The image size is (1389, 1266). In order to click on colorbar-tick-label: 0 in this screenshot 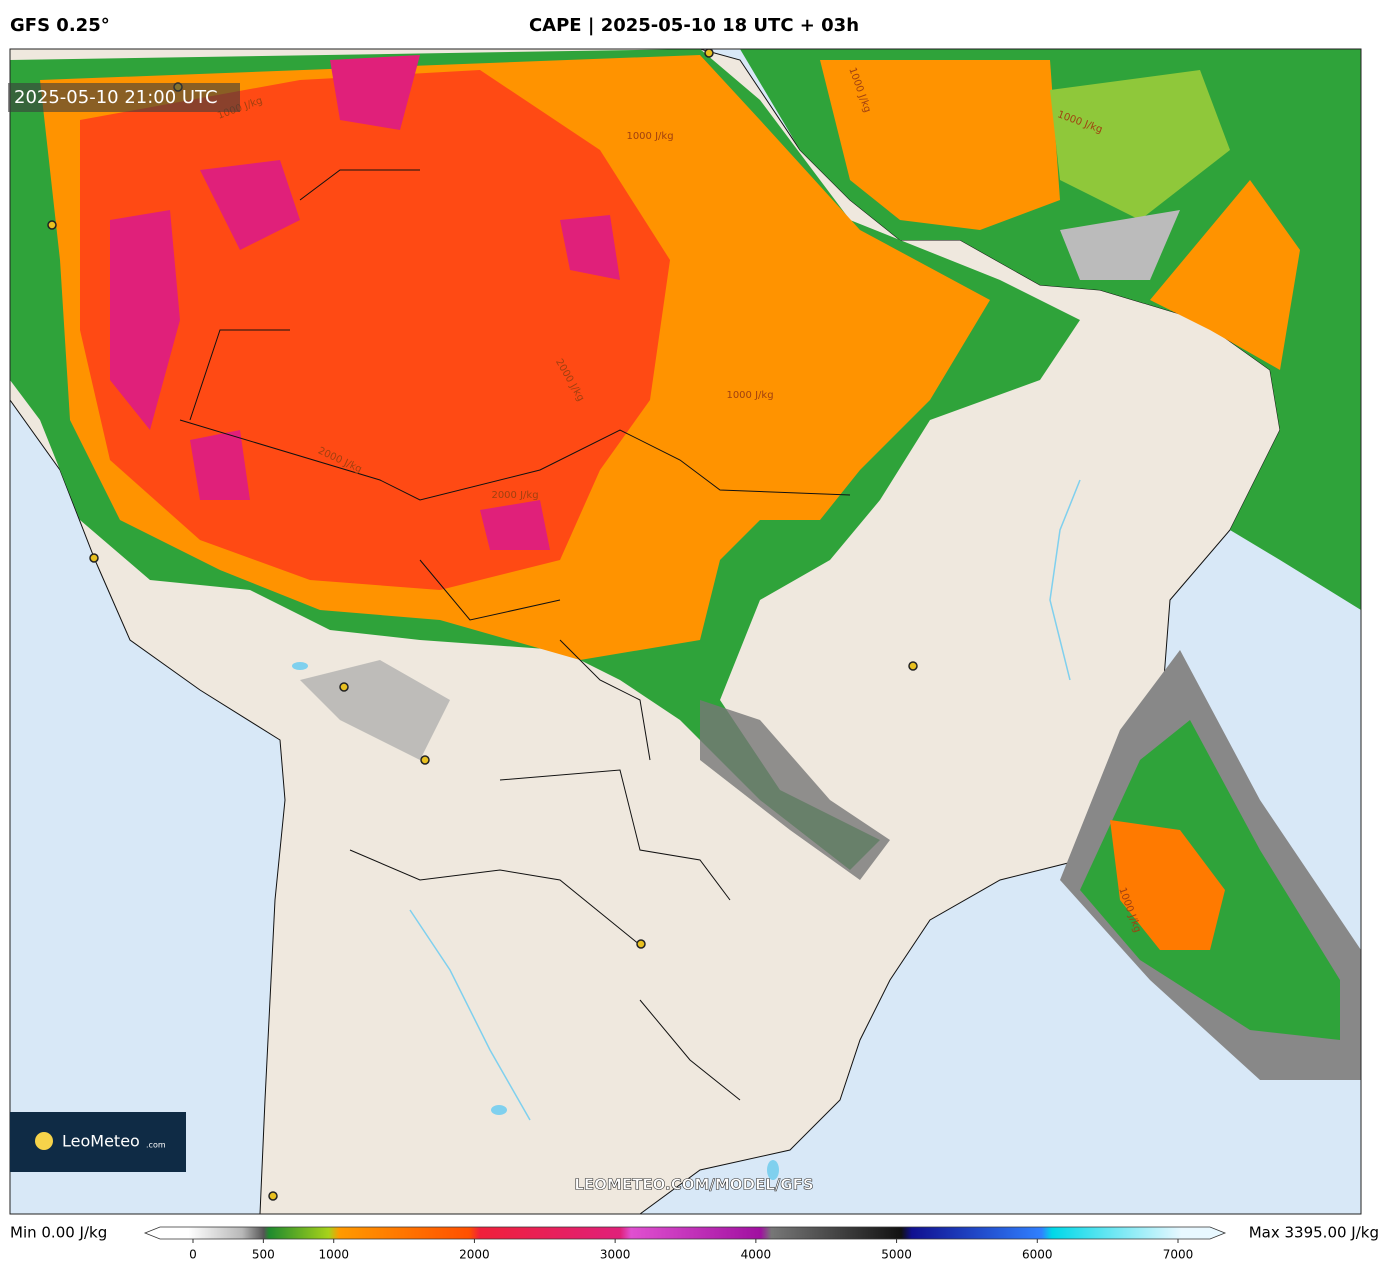, I will do `click(193, 1255)`.